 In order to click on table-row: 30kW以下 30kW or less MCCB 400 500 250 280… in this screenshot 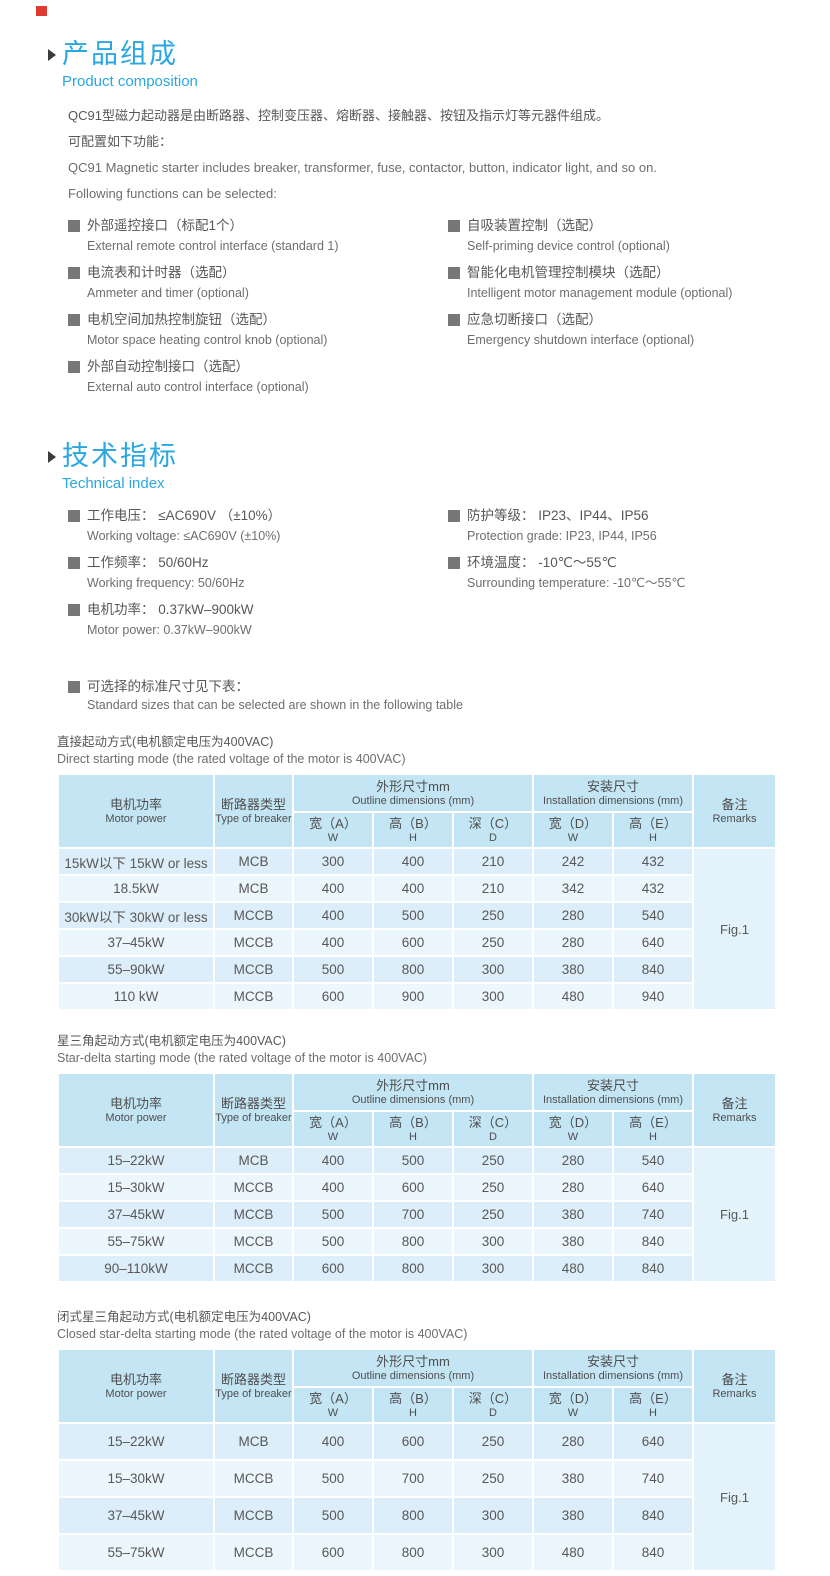, I will do `click(416, 915)`.